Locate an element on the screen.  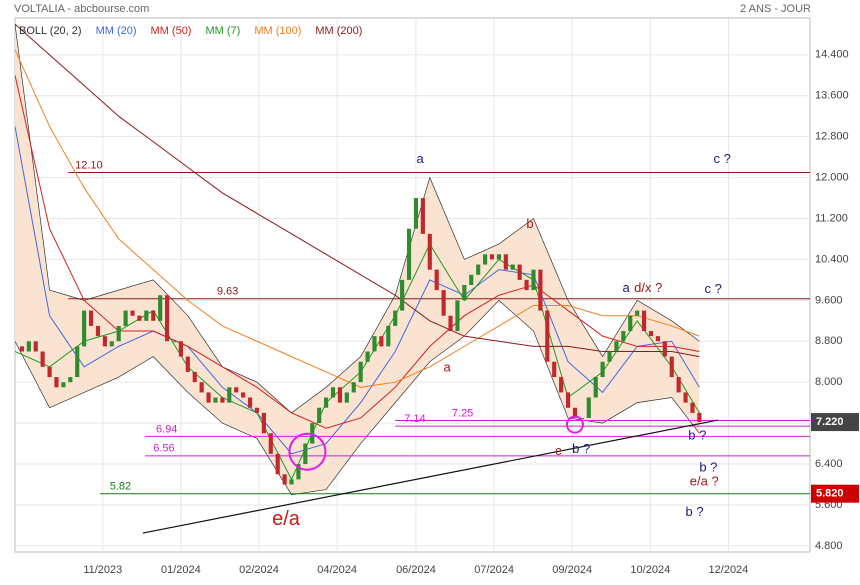
wave-label: d/x ? is located at coordinates (648, 287).